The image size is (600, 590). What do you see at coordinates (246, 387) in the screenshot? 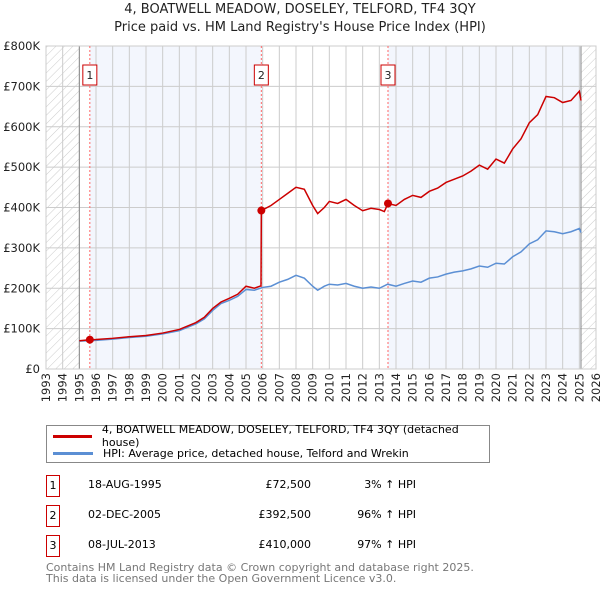
I see `x-tick-label: 2005` at bounding box center [246, 387].